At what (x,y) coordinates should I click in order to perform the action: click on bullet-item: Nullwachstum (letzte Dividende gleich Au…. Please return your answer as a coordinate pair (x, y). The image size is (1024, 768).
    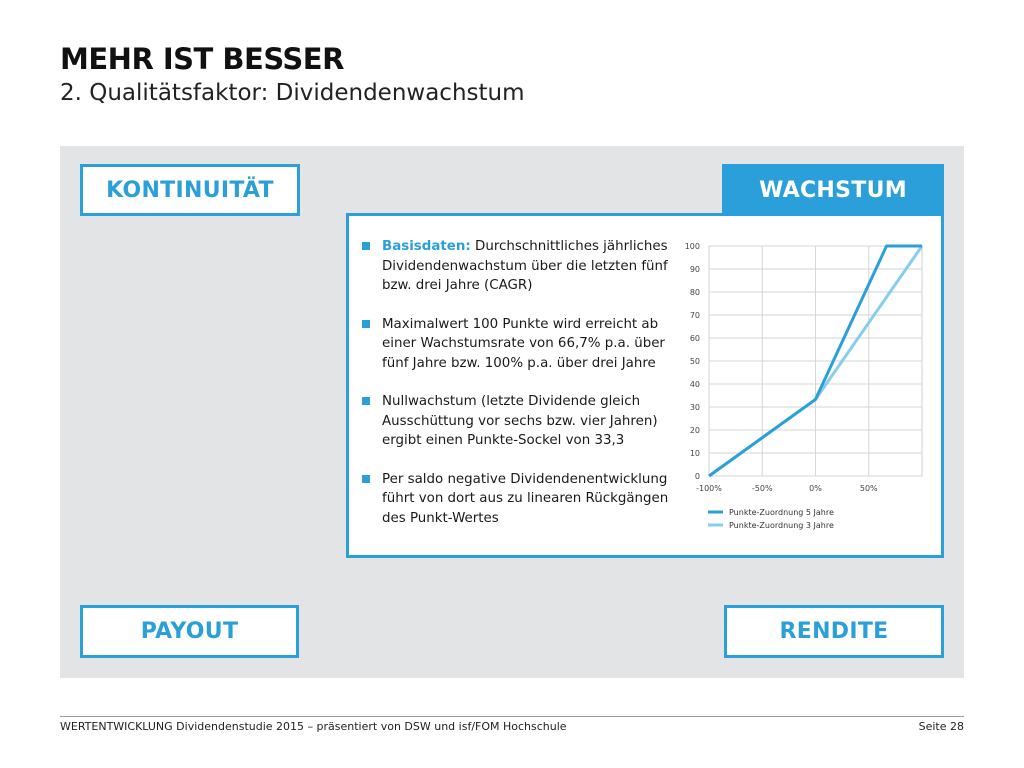
    Looking at the image, I should click on (520, 421).